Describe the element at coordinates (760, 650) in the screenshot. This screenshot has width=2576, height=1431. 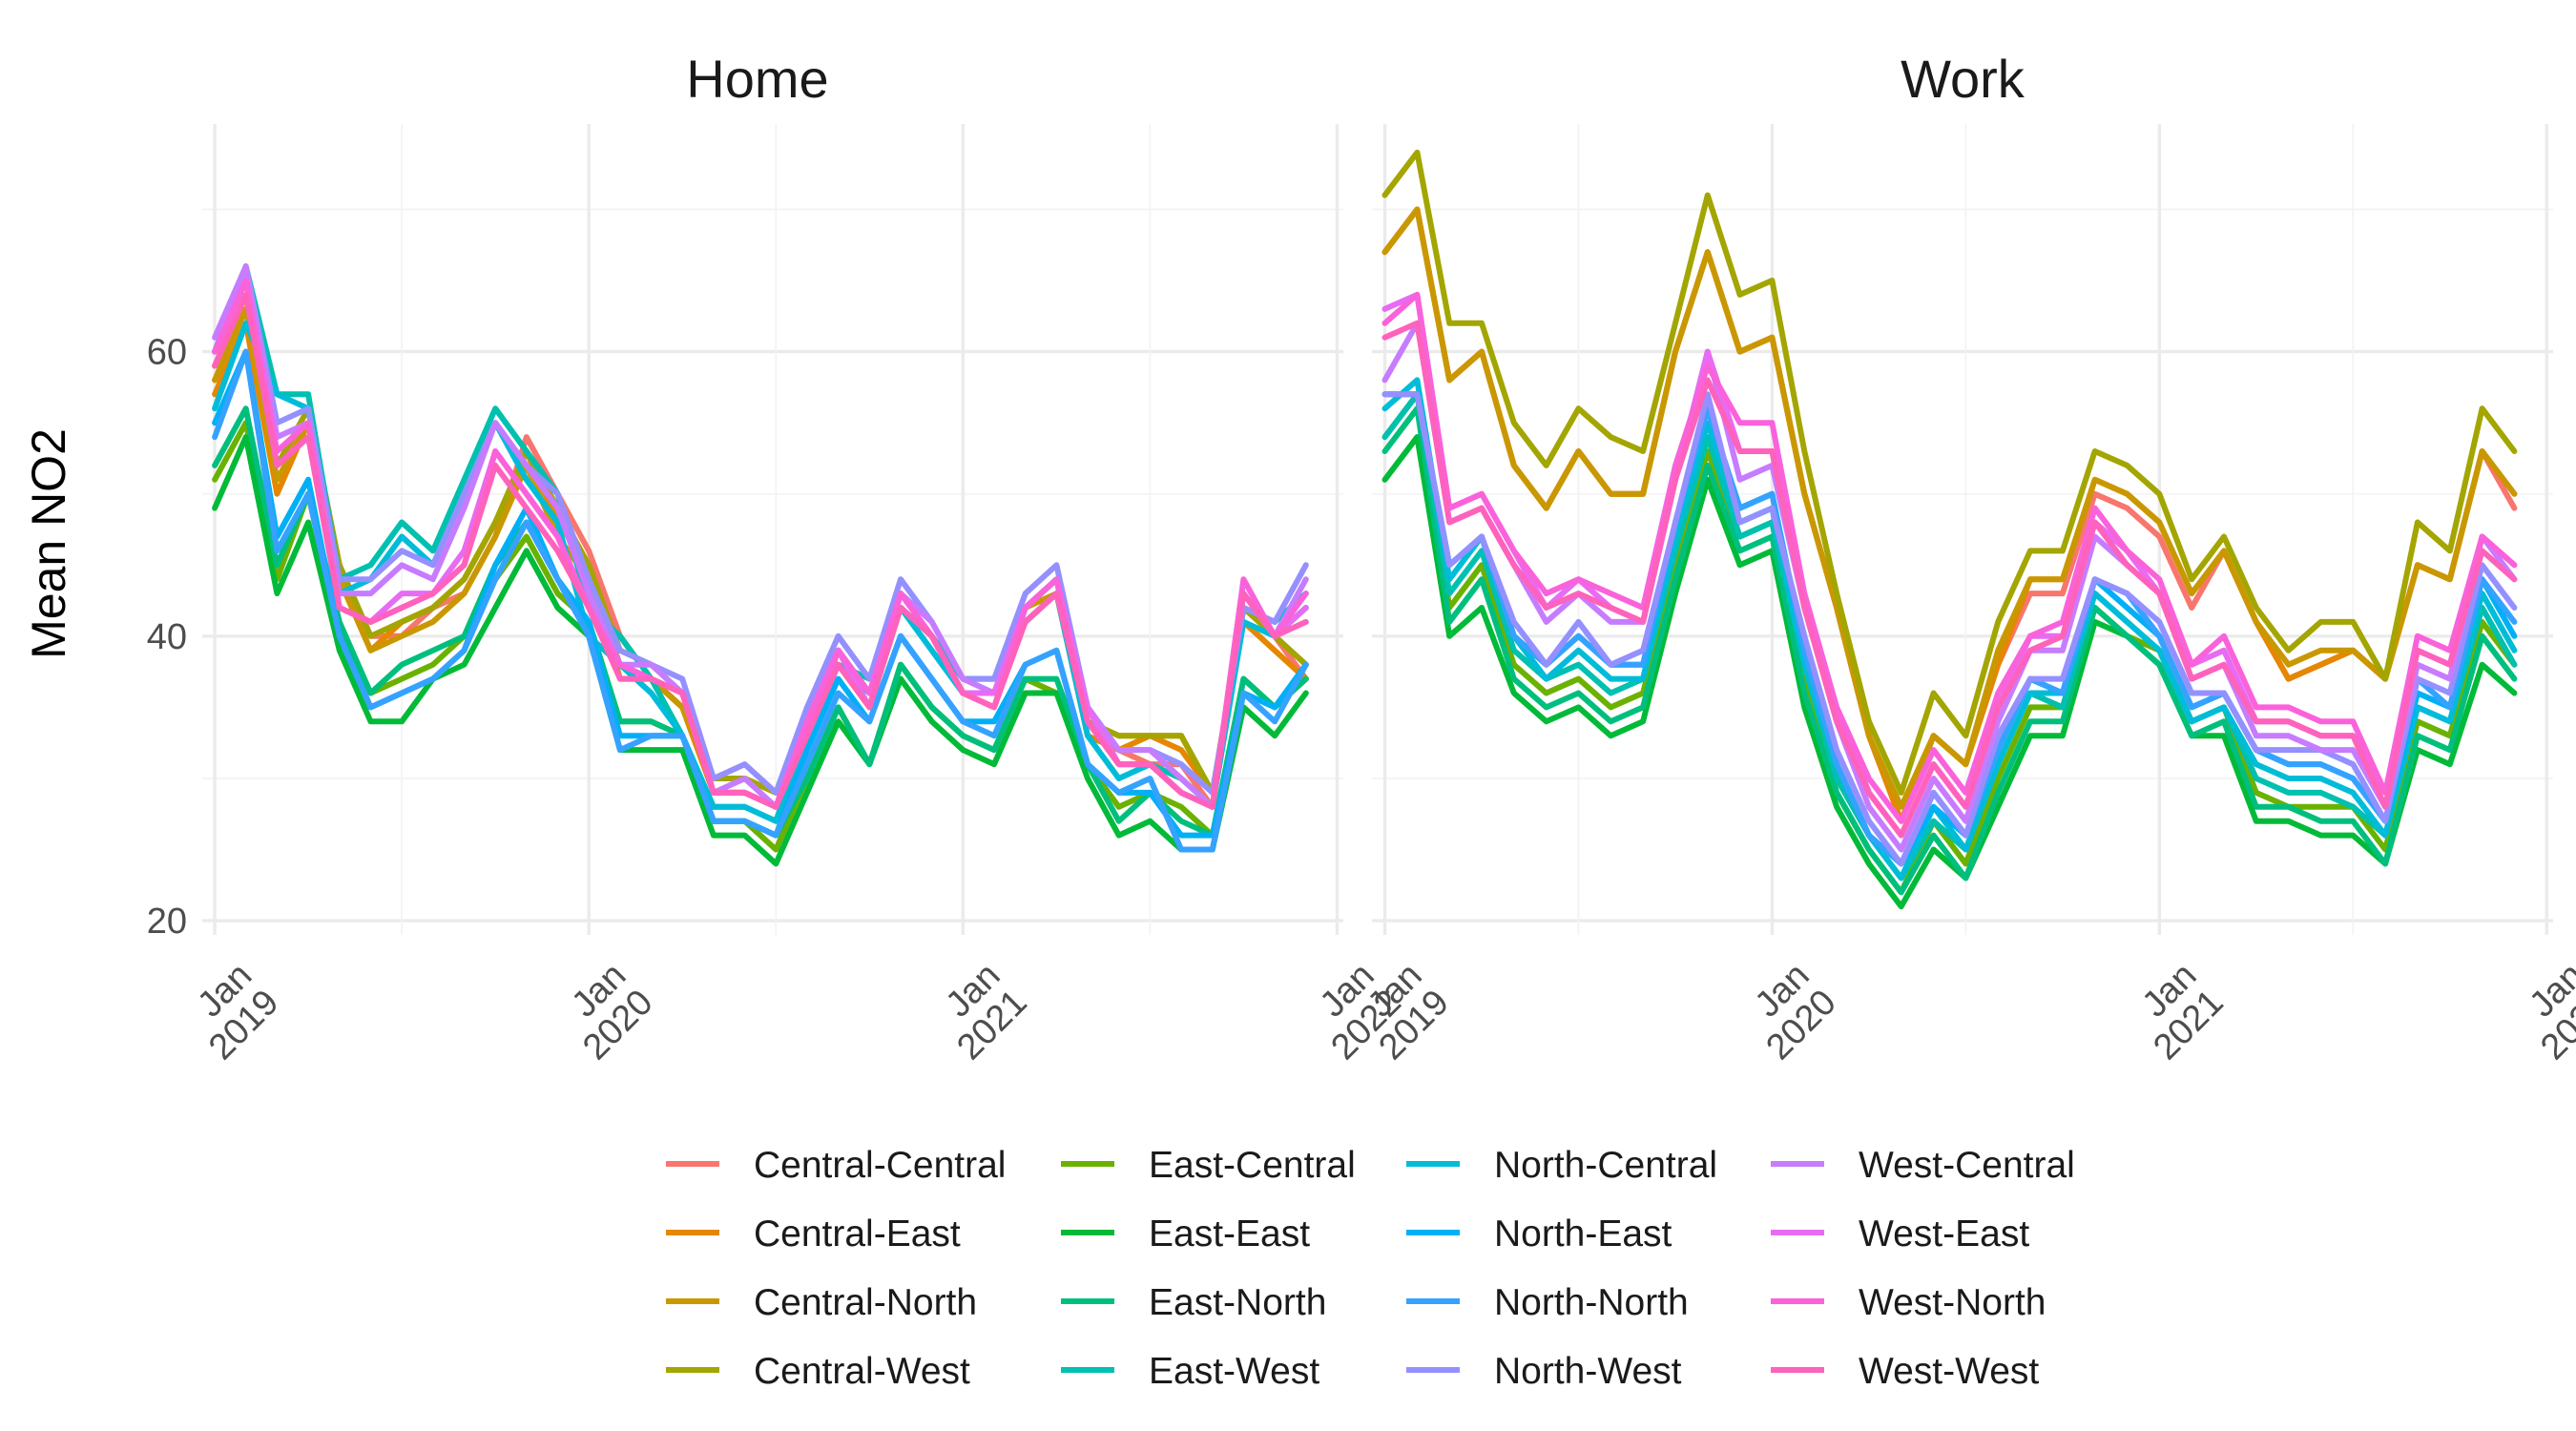
I see `series-line-home-east-east` at that location.